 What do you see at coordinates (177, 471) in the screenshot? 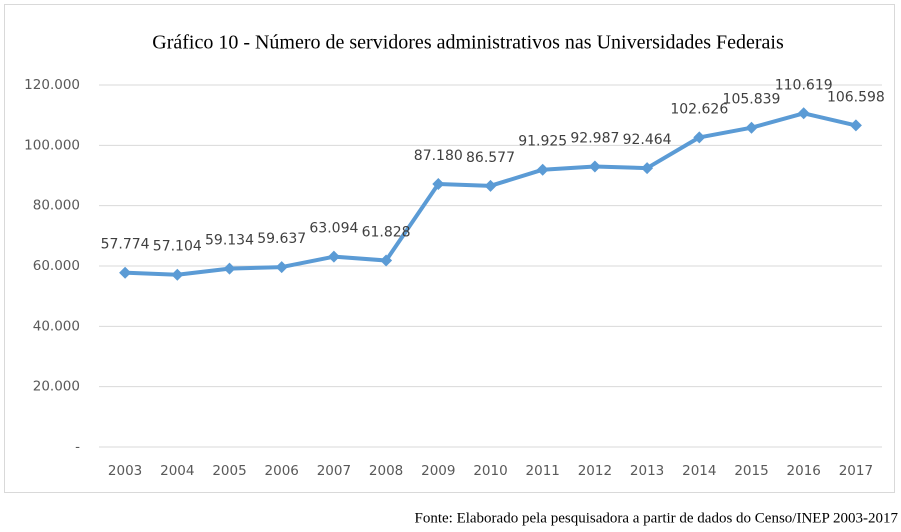
I see `x-tick-label: 2004` at bounding box center [177, 471].